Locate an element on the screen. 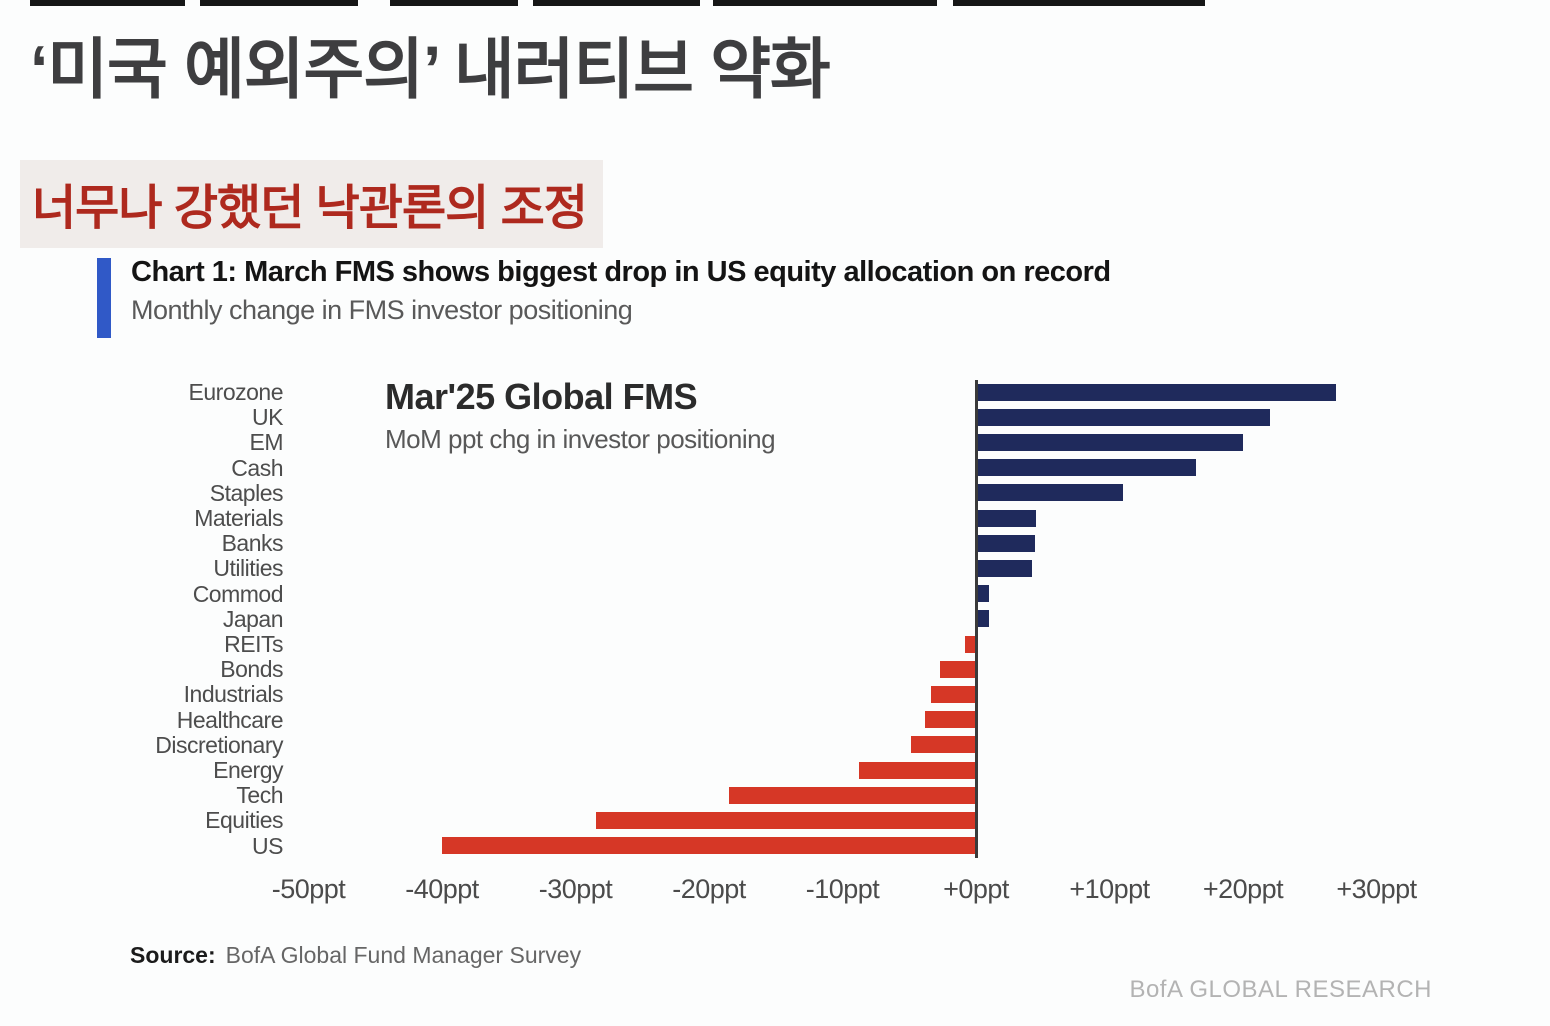 The width and height of the screenshot is (1550, 1026). bar-healthcare is located at coordinates (950, 720).